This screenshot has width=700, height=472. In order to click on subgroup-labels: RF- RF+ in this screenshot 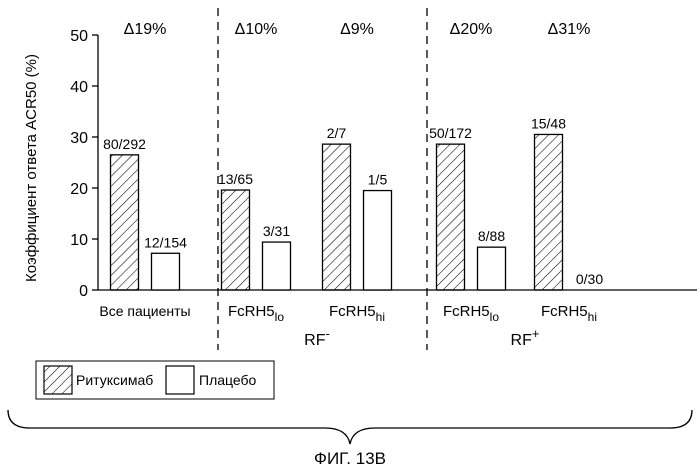, I will do `click(421, 337)`.